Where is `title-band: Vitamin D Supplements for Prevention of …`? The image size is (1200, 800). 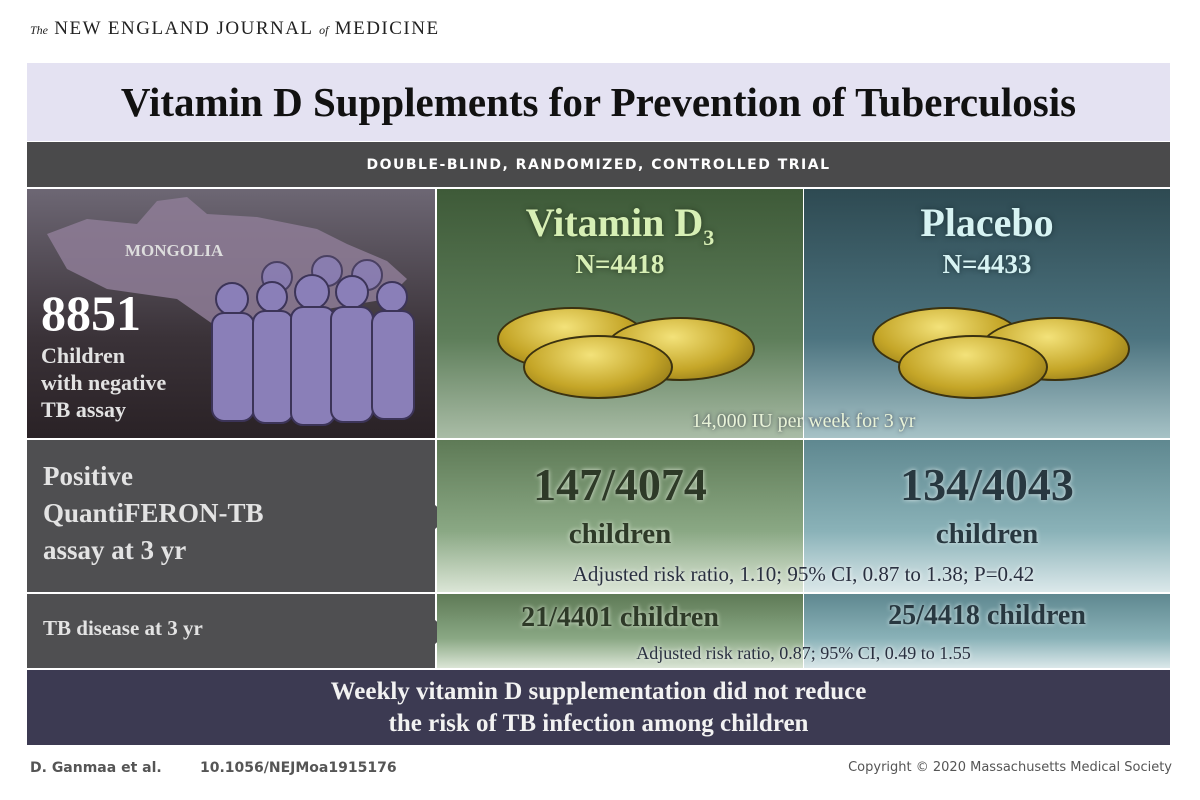
title-band: Vitamin D Supplements for Prevention of … is located at coordinates (598, 102).